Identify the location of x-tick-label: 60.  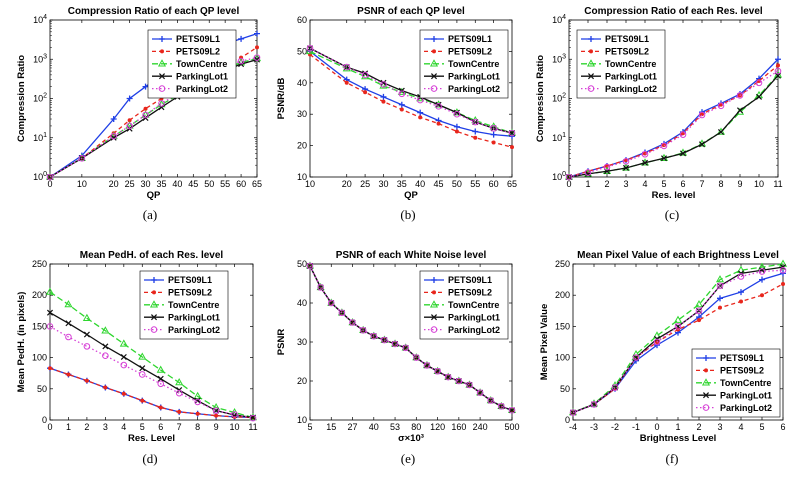
(494, 184).